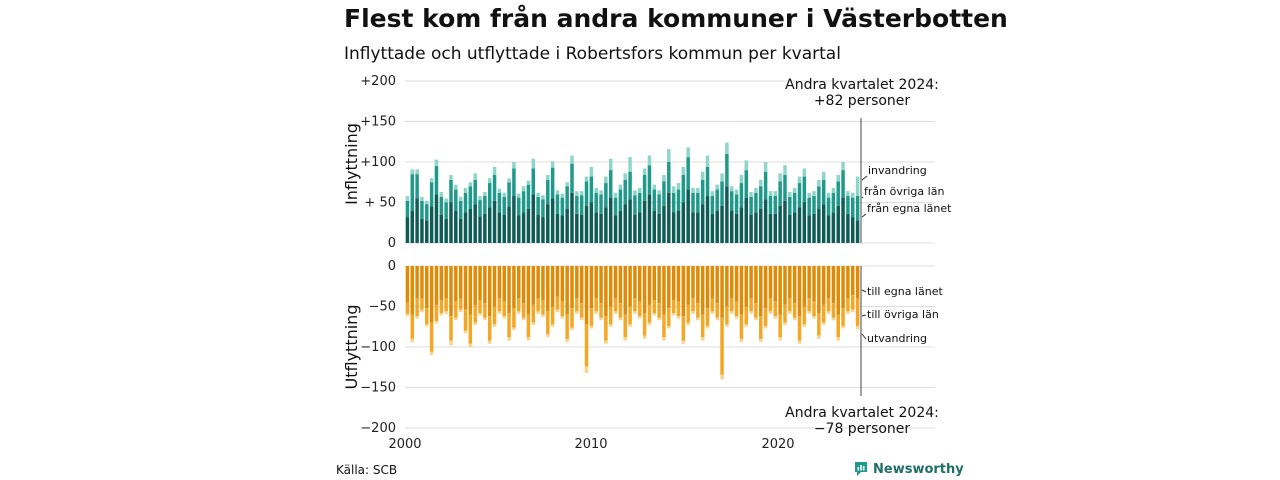  I want to click on series-leader-line, so click(864, 291).